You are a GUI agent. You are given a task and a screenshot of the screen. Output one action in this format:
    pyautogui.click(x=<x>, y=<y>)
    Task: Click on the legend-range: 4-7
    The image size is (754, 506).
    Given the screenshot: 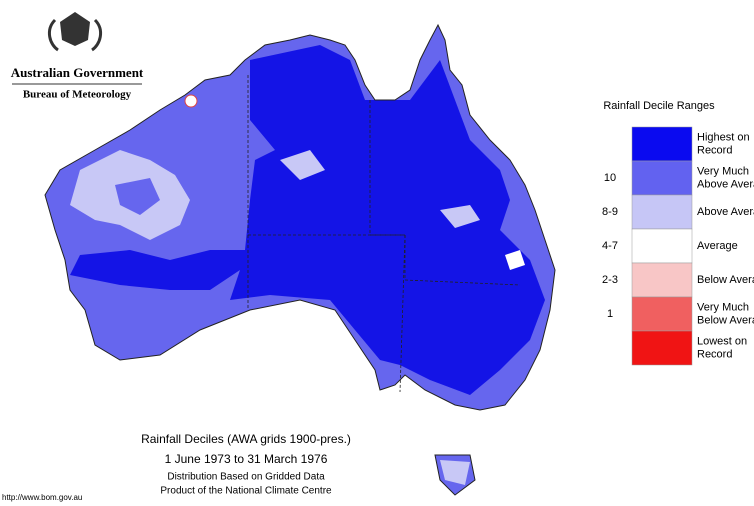 What is the action you would take?
    pyautogui.click(x=610, y=246)
    